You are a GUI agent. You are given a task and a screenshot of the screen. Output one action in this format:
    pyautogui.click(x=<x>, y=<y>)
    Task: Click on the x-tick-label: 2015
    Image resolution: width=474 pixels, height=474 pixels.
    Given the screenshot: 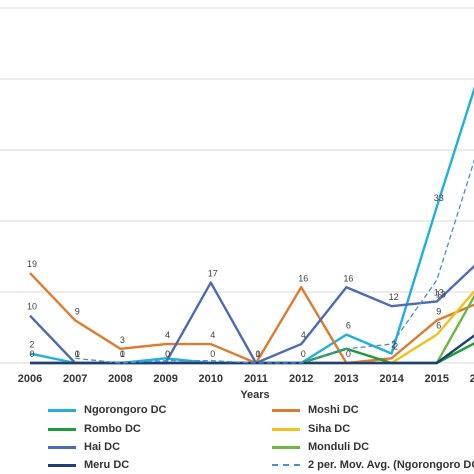 What is the action you would take?
    pyautogui.click(x=437, y=379)
    